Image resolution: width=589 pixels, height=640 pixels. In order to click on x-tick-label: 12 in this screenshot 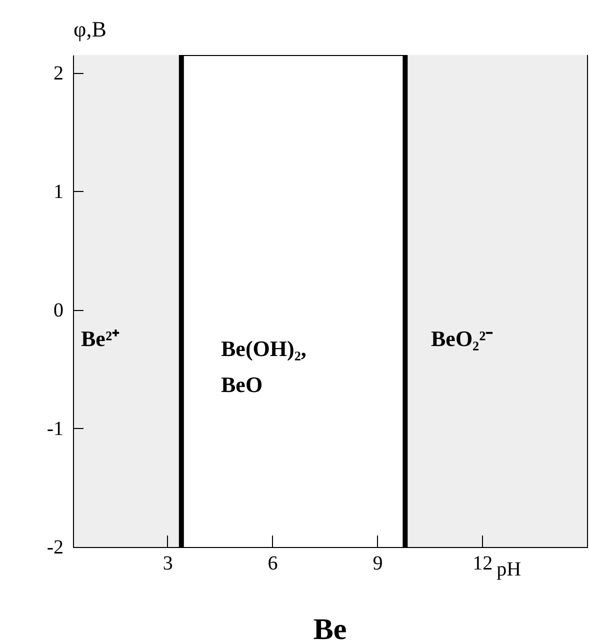, I will do `click(482, 563)`.